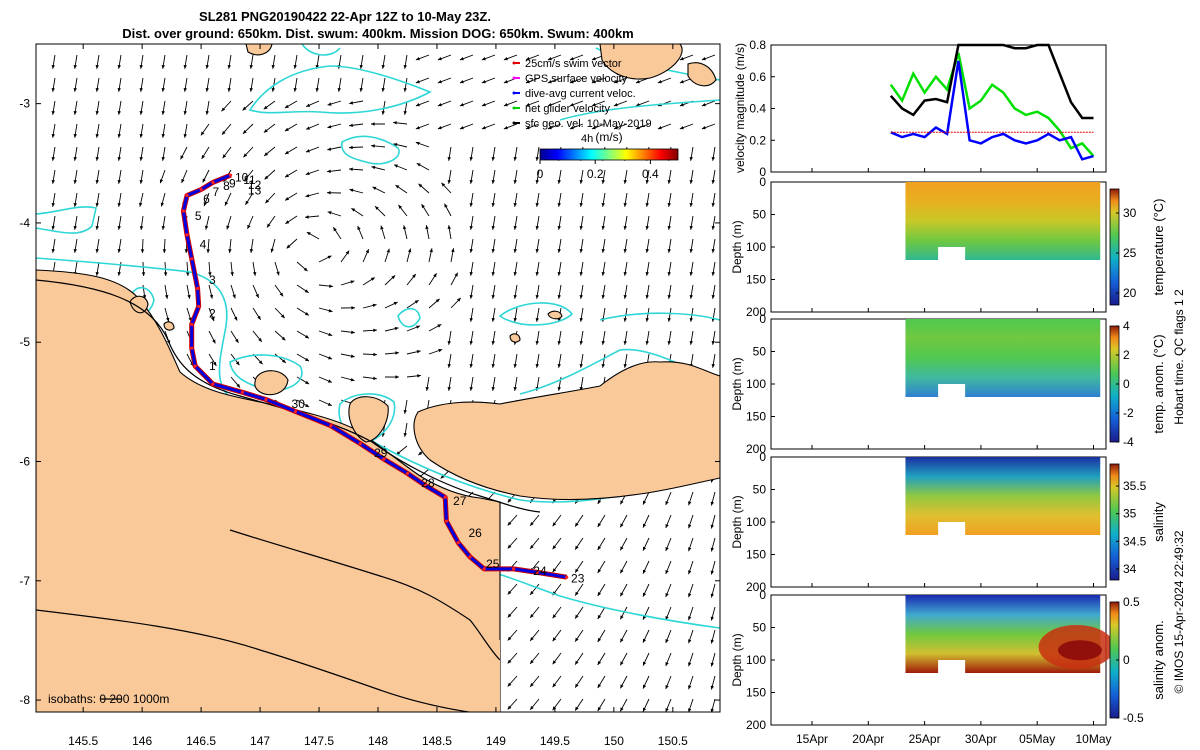  Describe the element at coordinates (108, 699) in the screenshot. I see `isobath-legend: isobaths: 0 200 1000m` at that location.